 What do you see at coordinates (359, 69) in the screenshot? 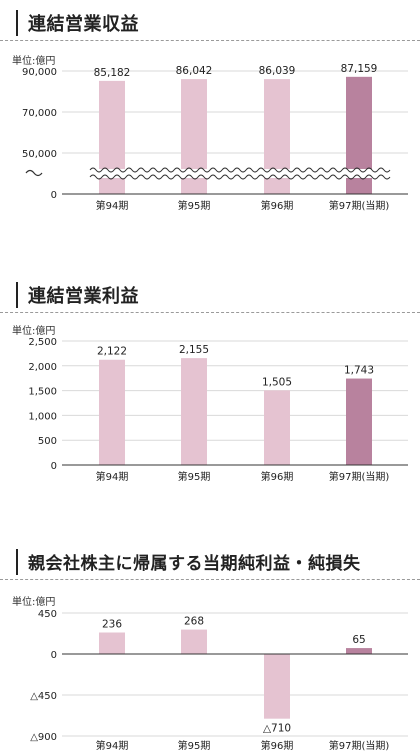
I see `data-label: 87,159` at bounding box center [359, 69].